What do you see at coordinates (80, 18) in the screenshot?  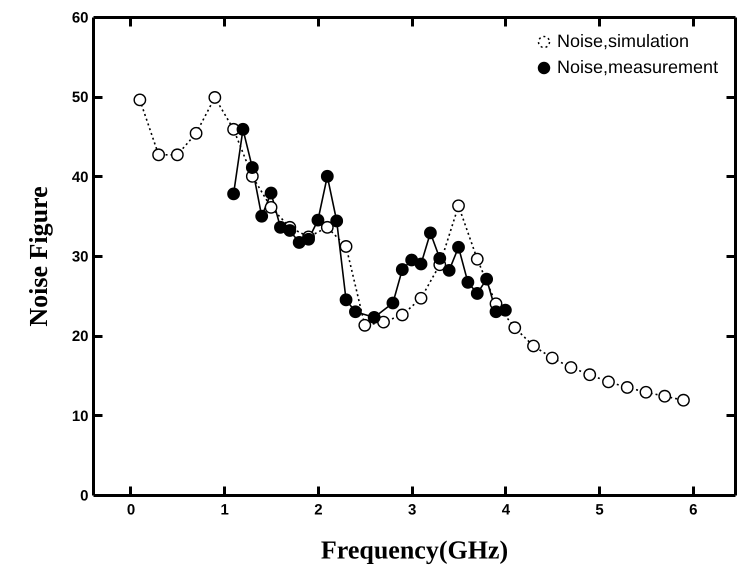 I see `y-tick-label: 60` at bounding box center [80, 18].